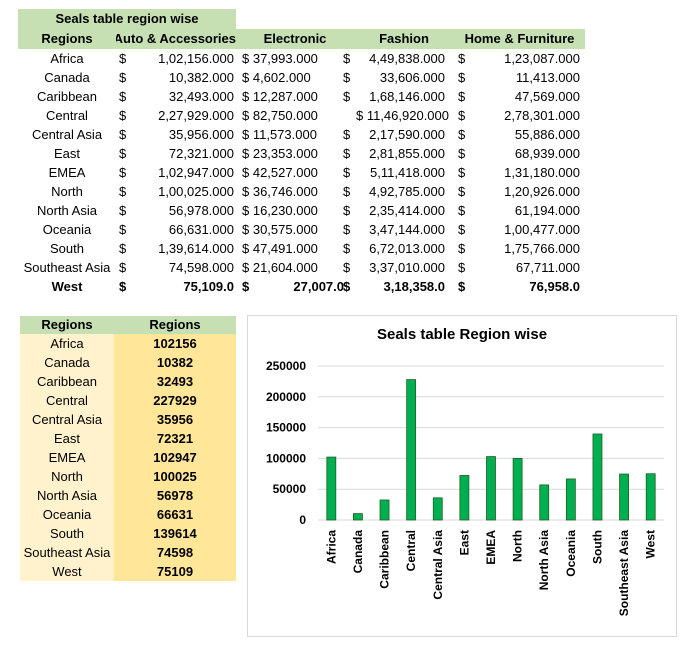 The width and height of the screenshot is (690, 645). I want to click on x-tick-label: East, so click(464, 542).